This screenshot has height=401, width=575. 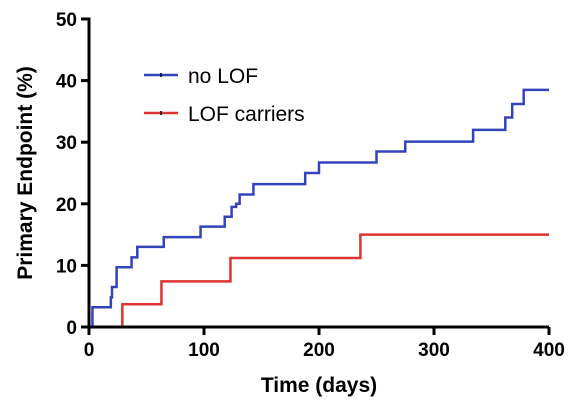 What do you see at coordinates (89, 350) in the screenshot?
I see `x-tick-label: 0` at bounding box center [89, 350].